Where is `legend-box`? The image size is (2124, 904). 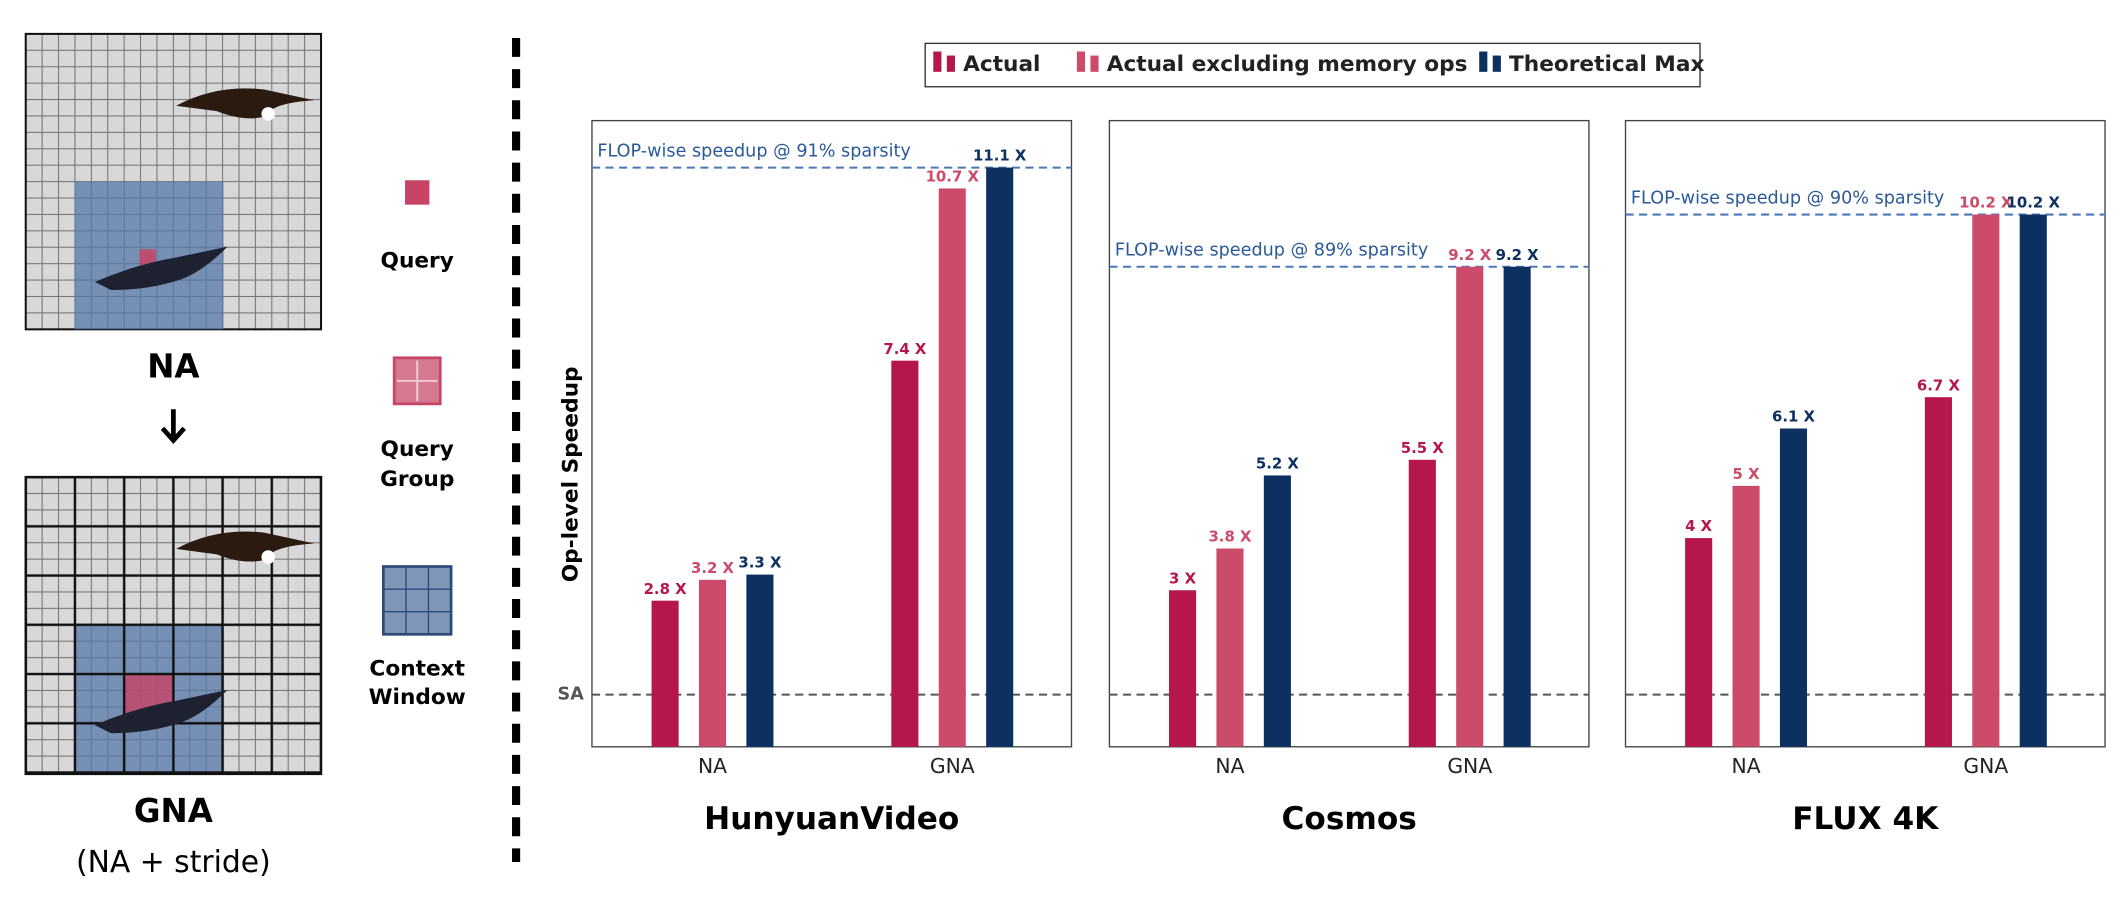
legend-box is located at coordinates (1312, 65).